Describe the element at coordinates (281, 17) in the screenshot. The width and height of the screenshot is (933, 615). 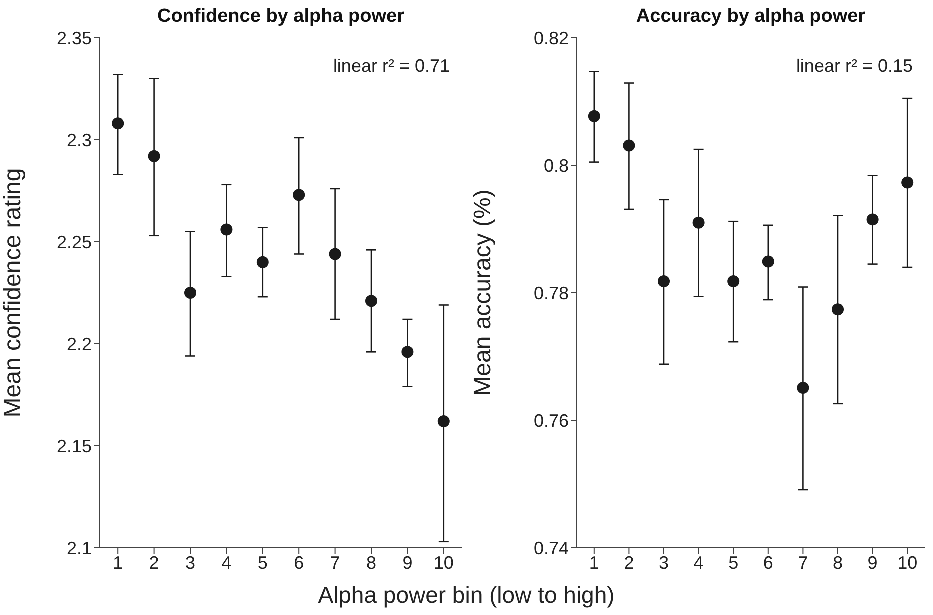
I see `chart-title: Confidence by alpha power` at that location.